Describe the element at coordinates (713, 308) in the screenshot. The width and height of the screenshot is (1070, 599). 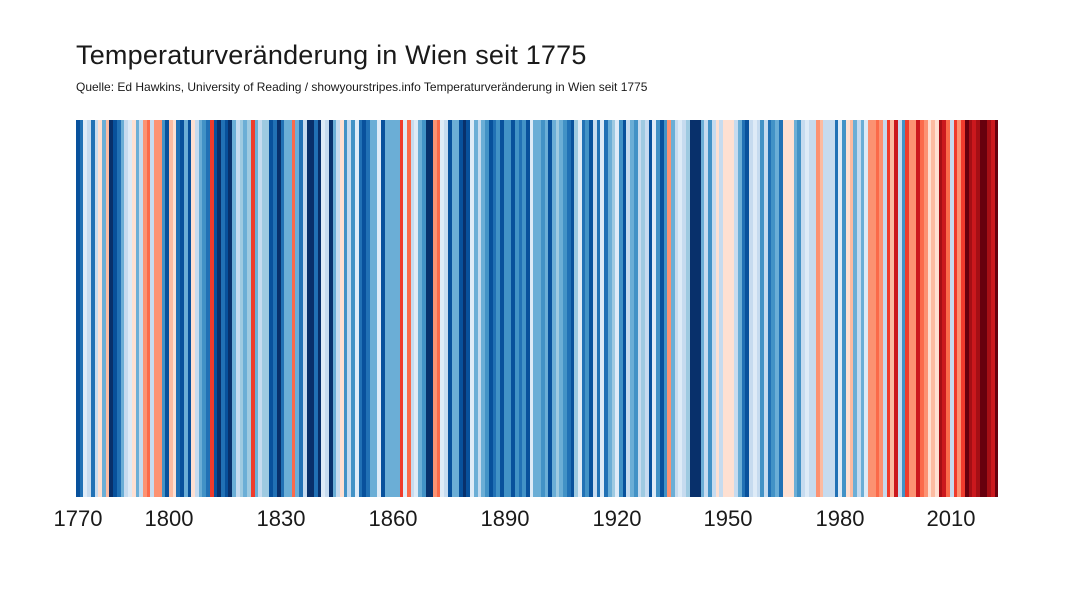
I see `stripe-year-1946` at that location.